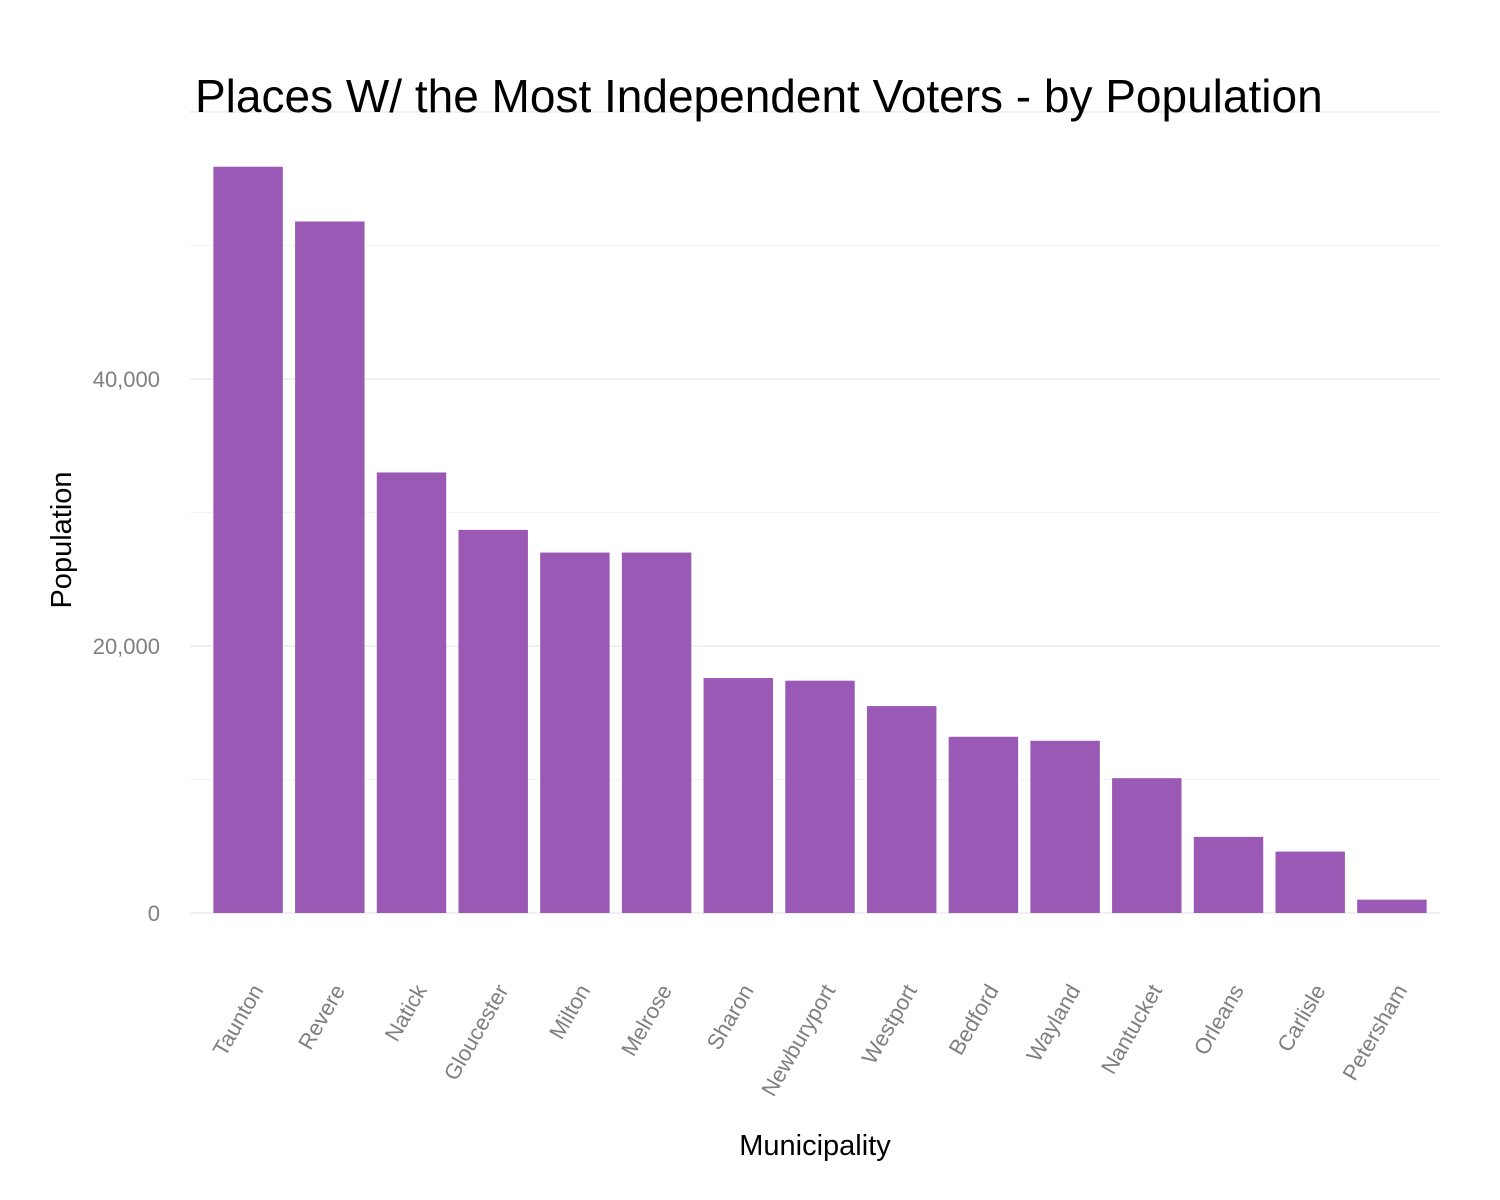  Describe the element at coordinates (62, 539) in the screenshot. I see `y-axis-title: Population` at that location.